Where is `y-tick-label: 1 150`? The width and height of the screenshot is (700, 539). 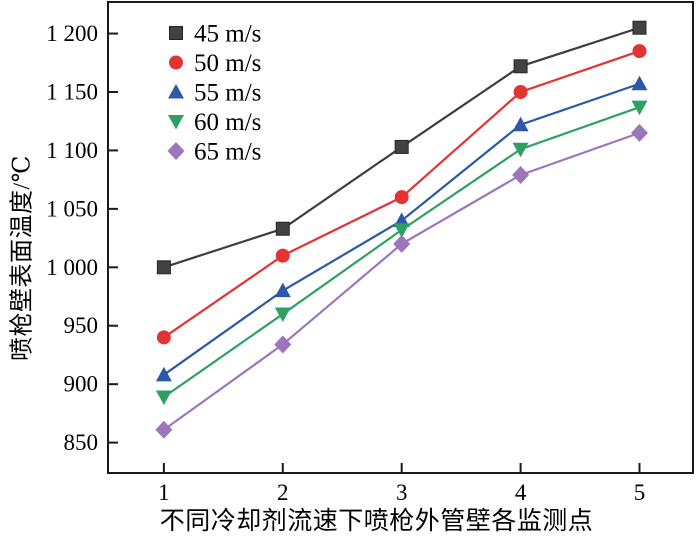
y-tick-label: 1 150 is located at coordinates (72, 91).